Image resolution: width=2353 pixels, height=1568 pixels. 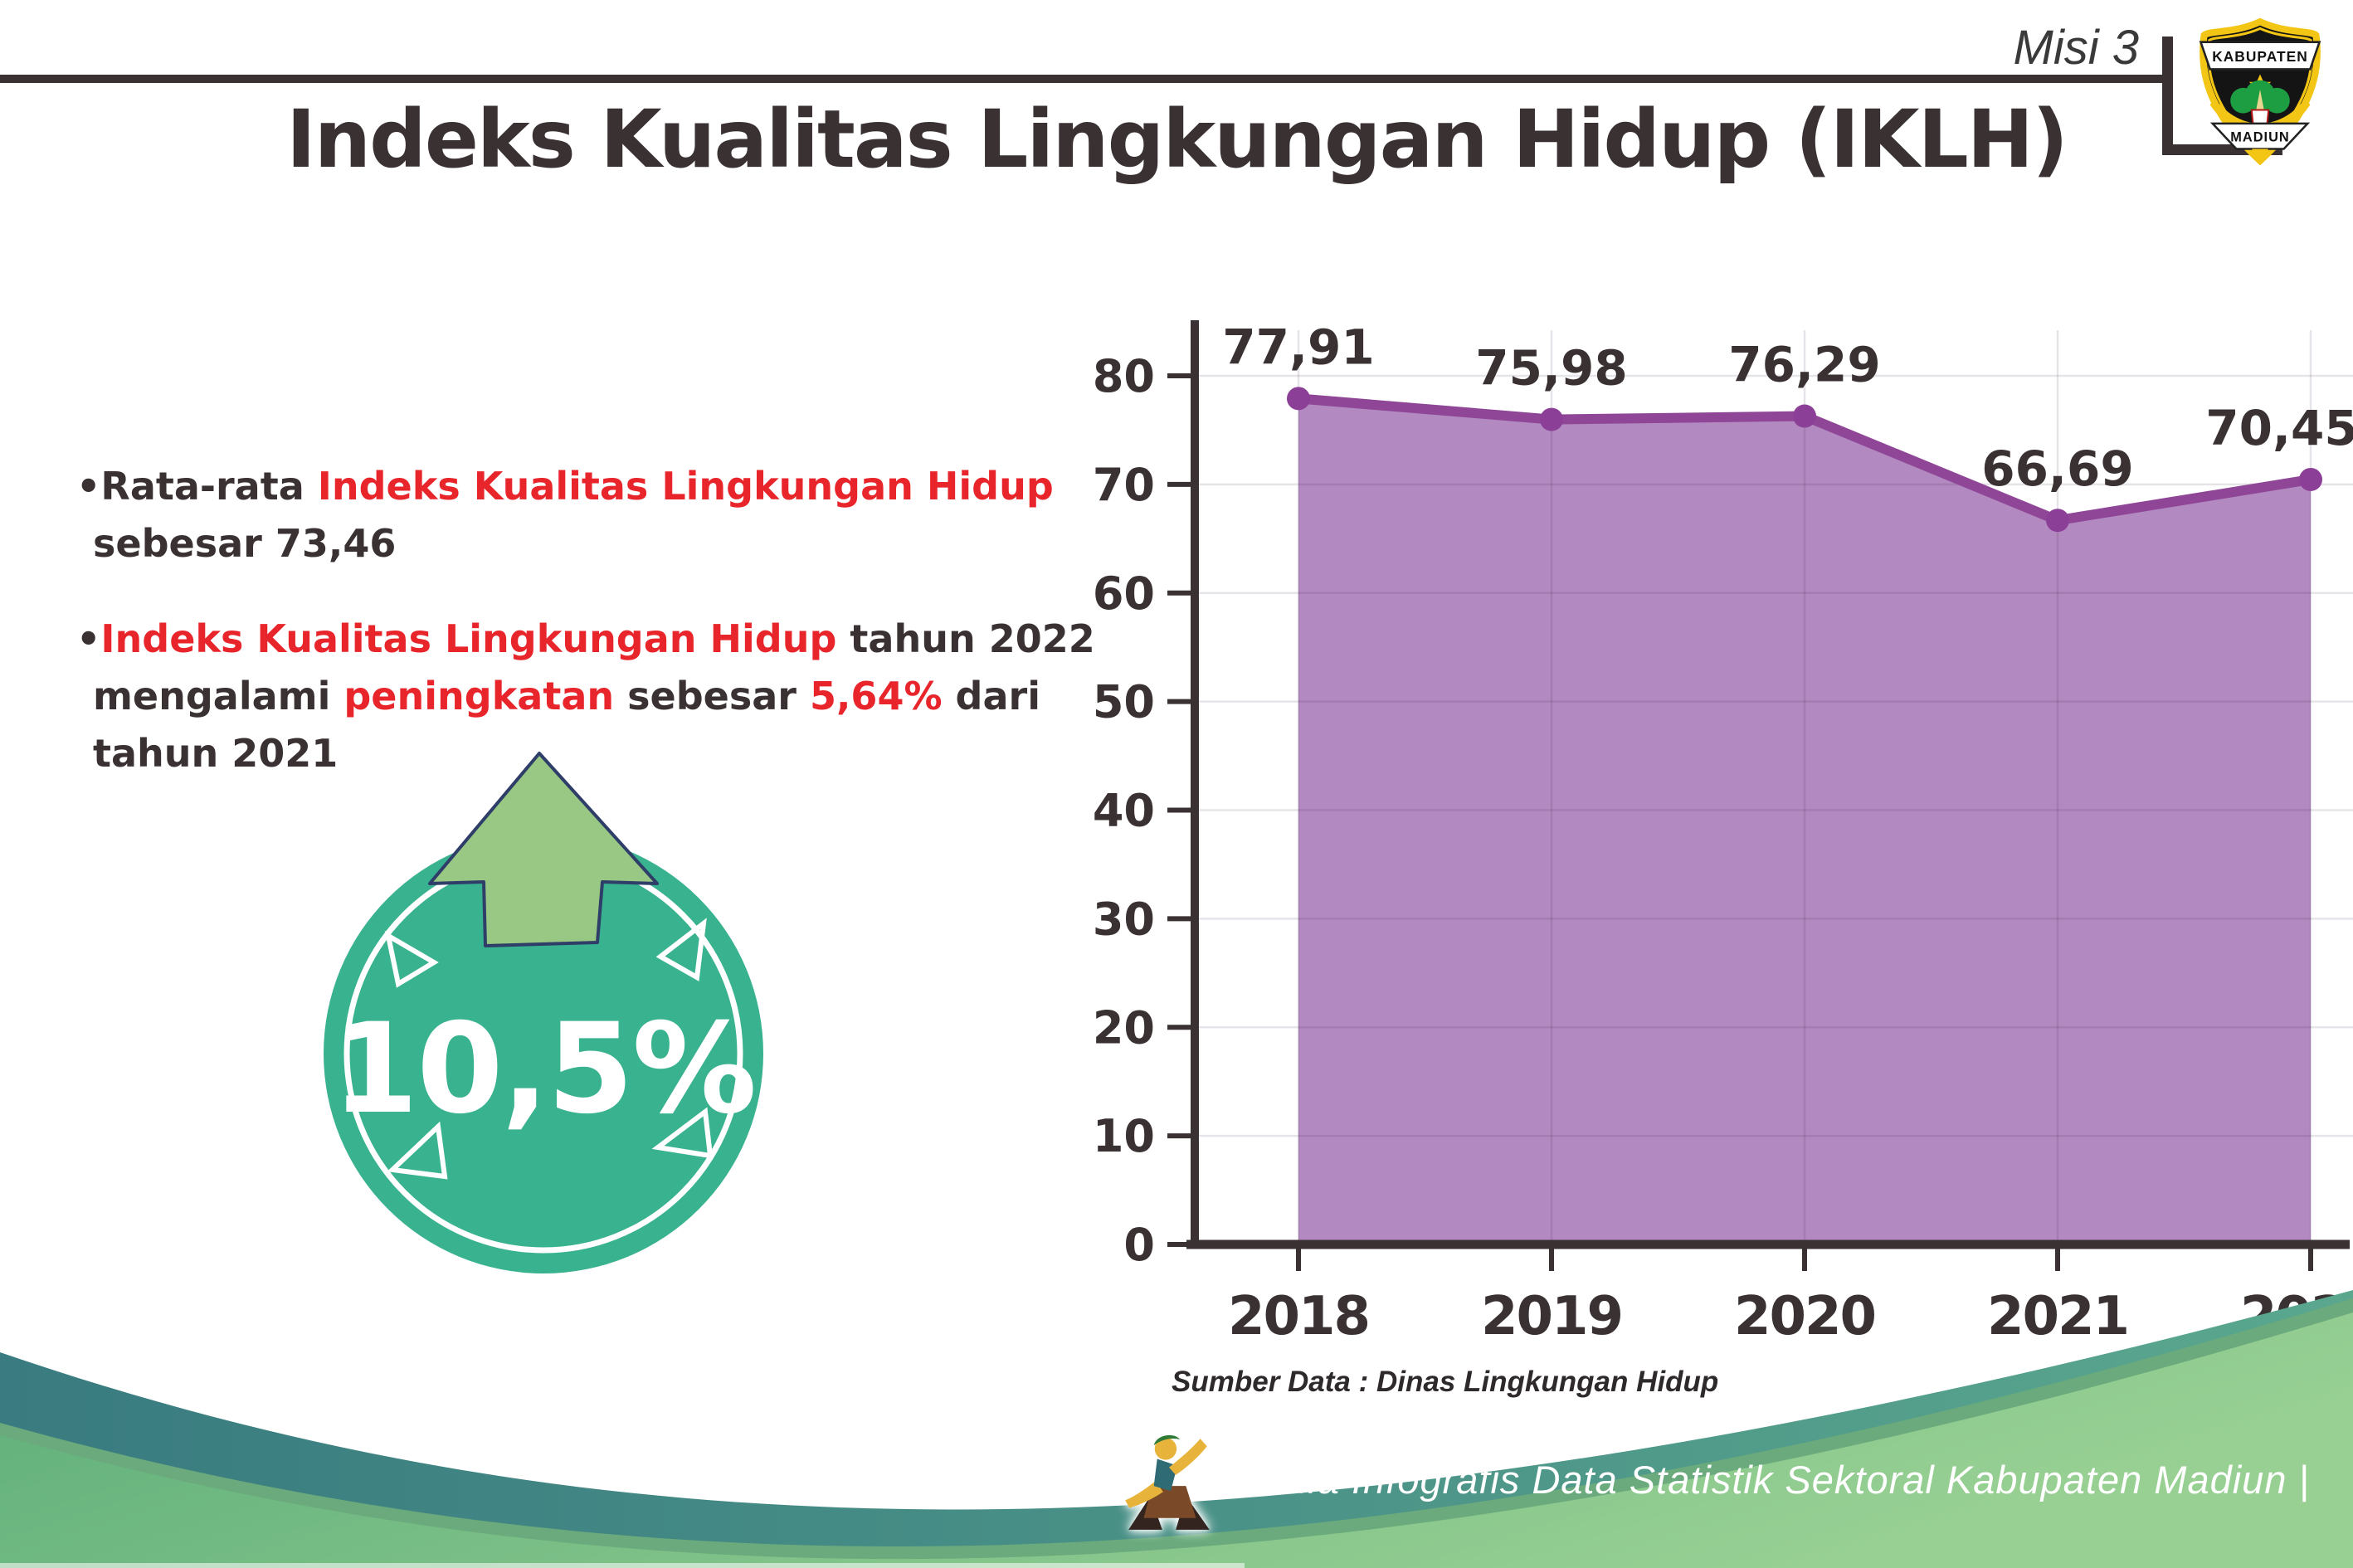 What do you see at coordinates (1551, 1316) in the screenshot?
I see `x-tick-label: 2019` at bounding box center [1551, 1316].